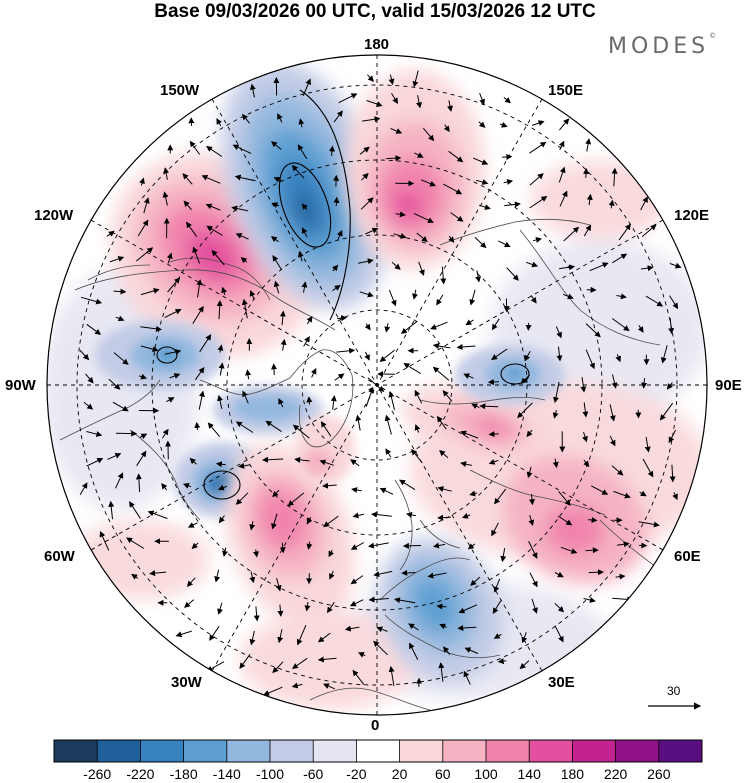  What do you see at coordinates (510, 375) in the screenshot?
I see `anomaly-negative-central-siberia` at bounding box center [510, 375].